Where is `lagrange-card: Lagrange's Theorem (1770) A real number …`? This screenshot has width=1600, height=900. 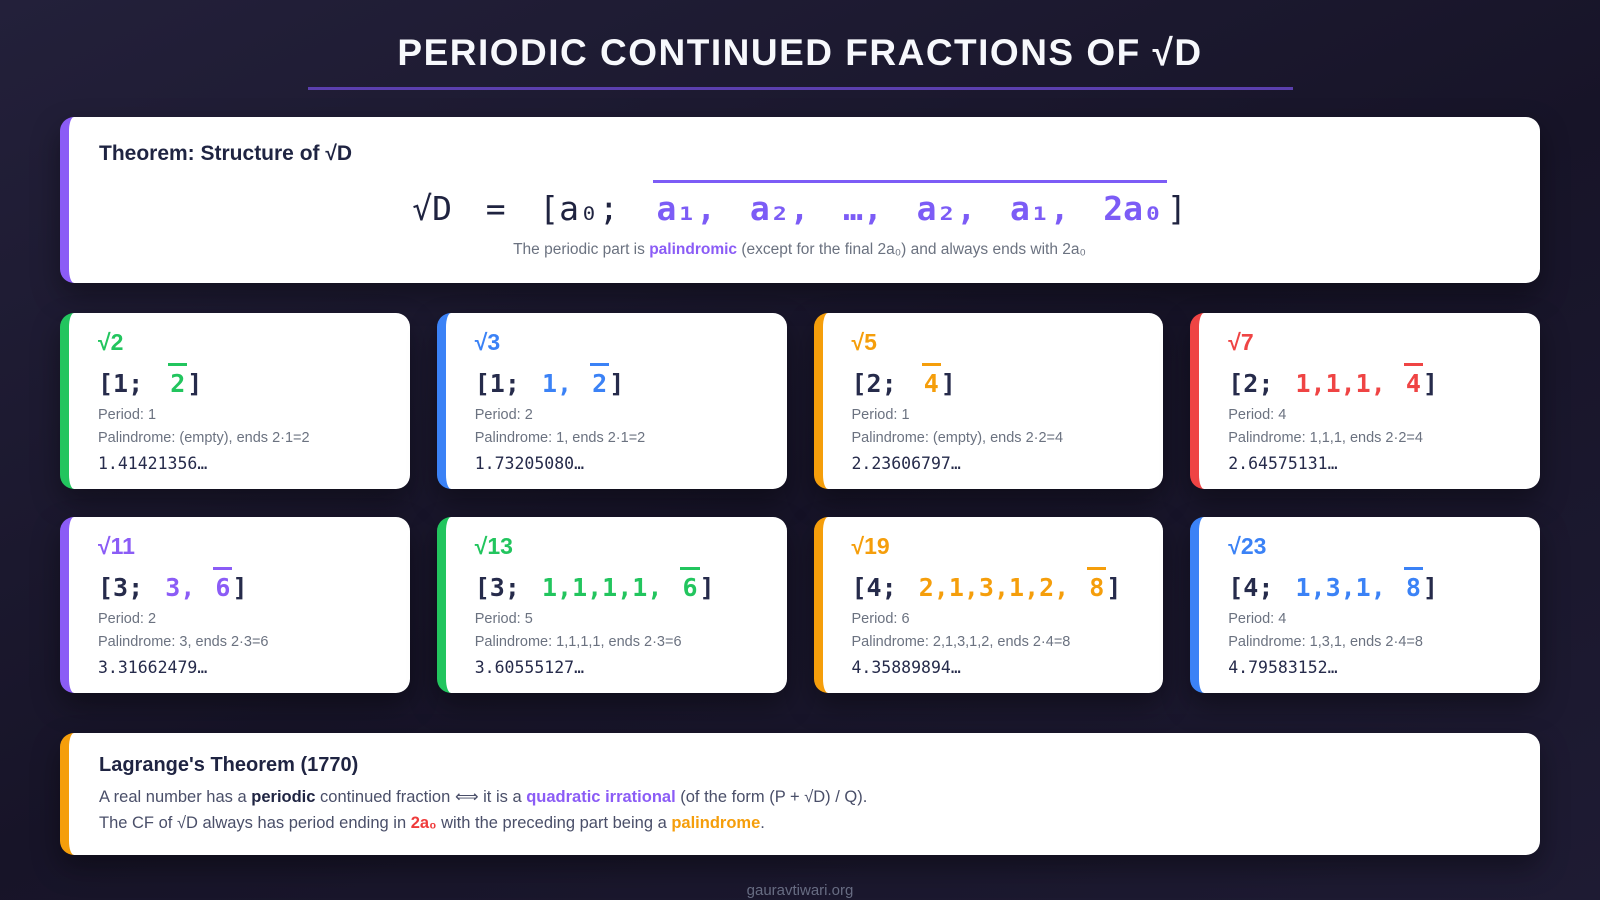 lagrange-card: Lagrange's Theorem (1770) A real number … is located at coordinates (800, 794).